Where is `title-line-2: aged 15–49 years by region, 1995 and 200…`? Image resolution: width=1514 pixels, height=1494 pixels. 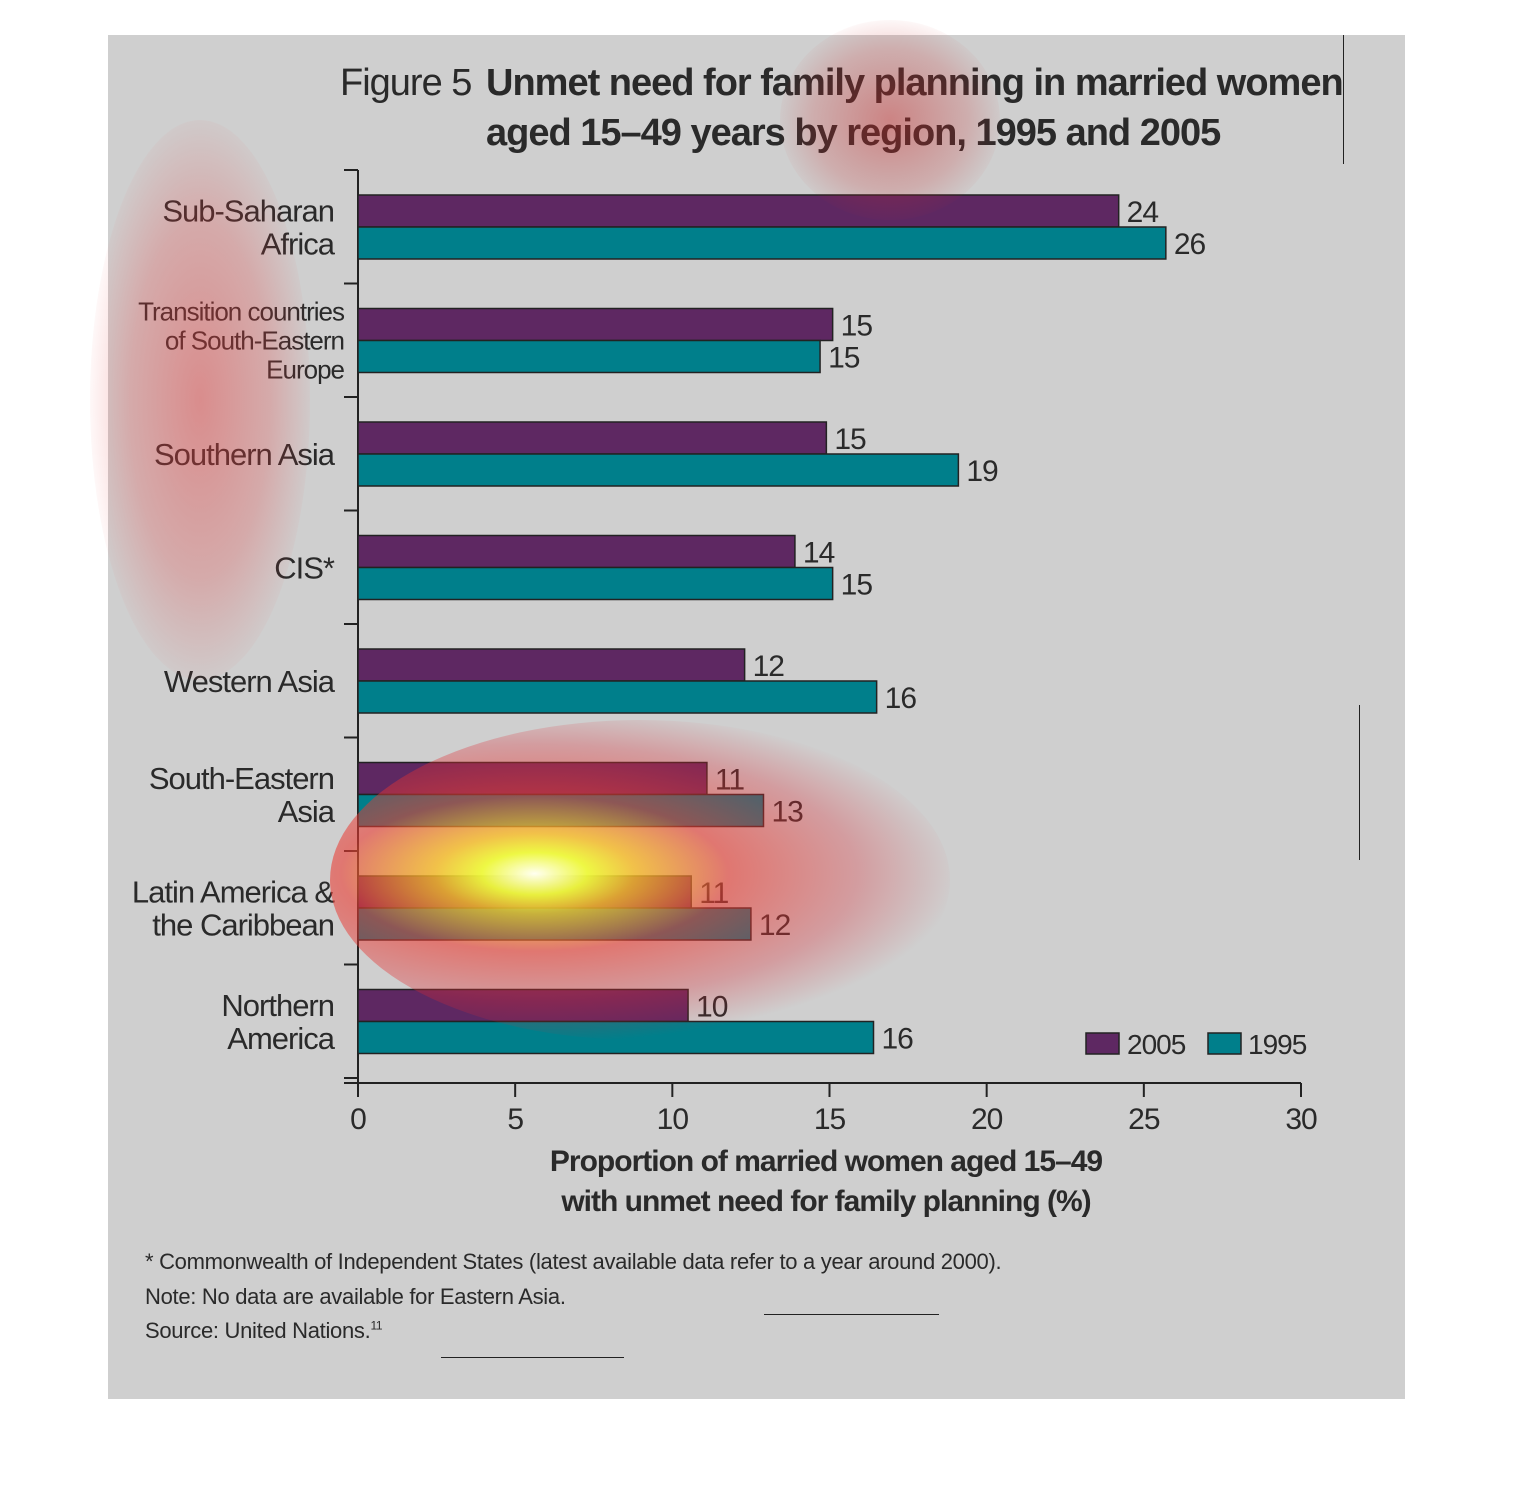 title-line-2: aged 15–49 years by region, 1995 and 200… is located at coordinates (853, 133).